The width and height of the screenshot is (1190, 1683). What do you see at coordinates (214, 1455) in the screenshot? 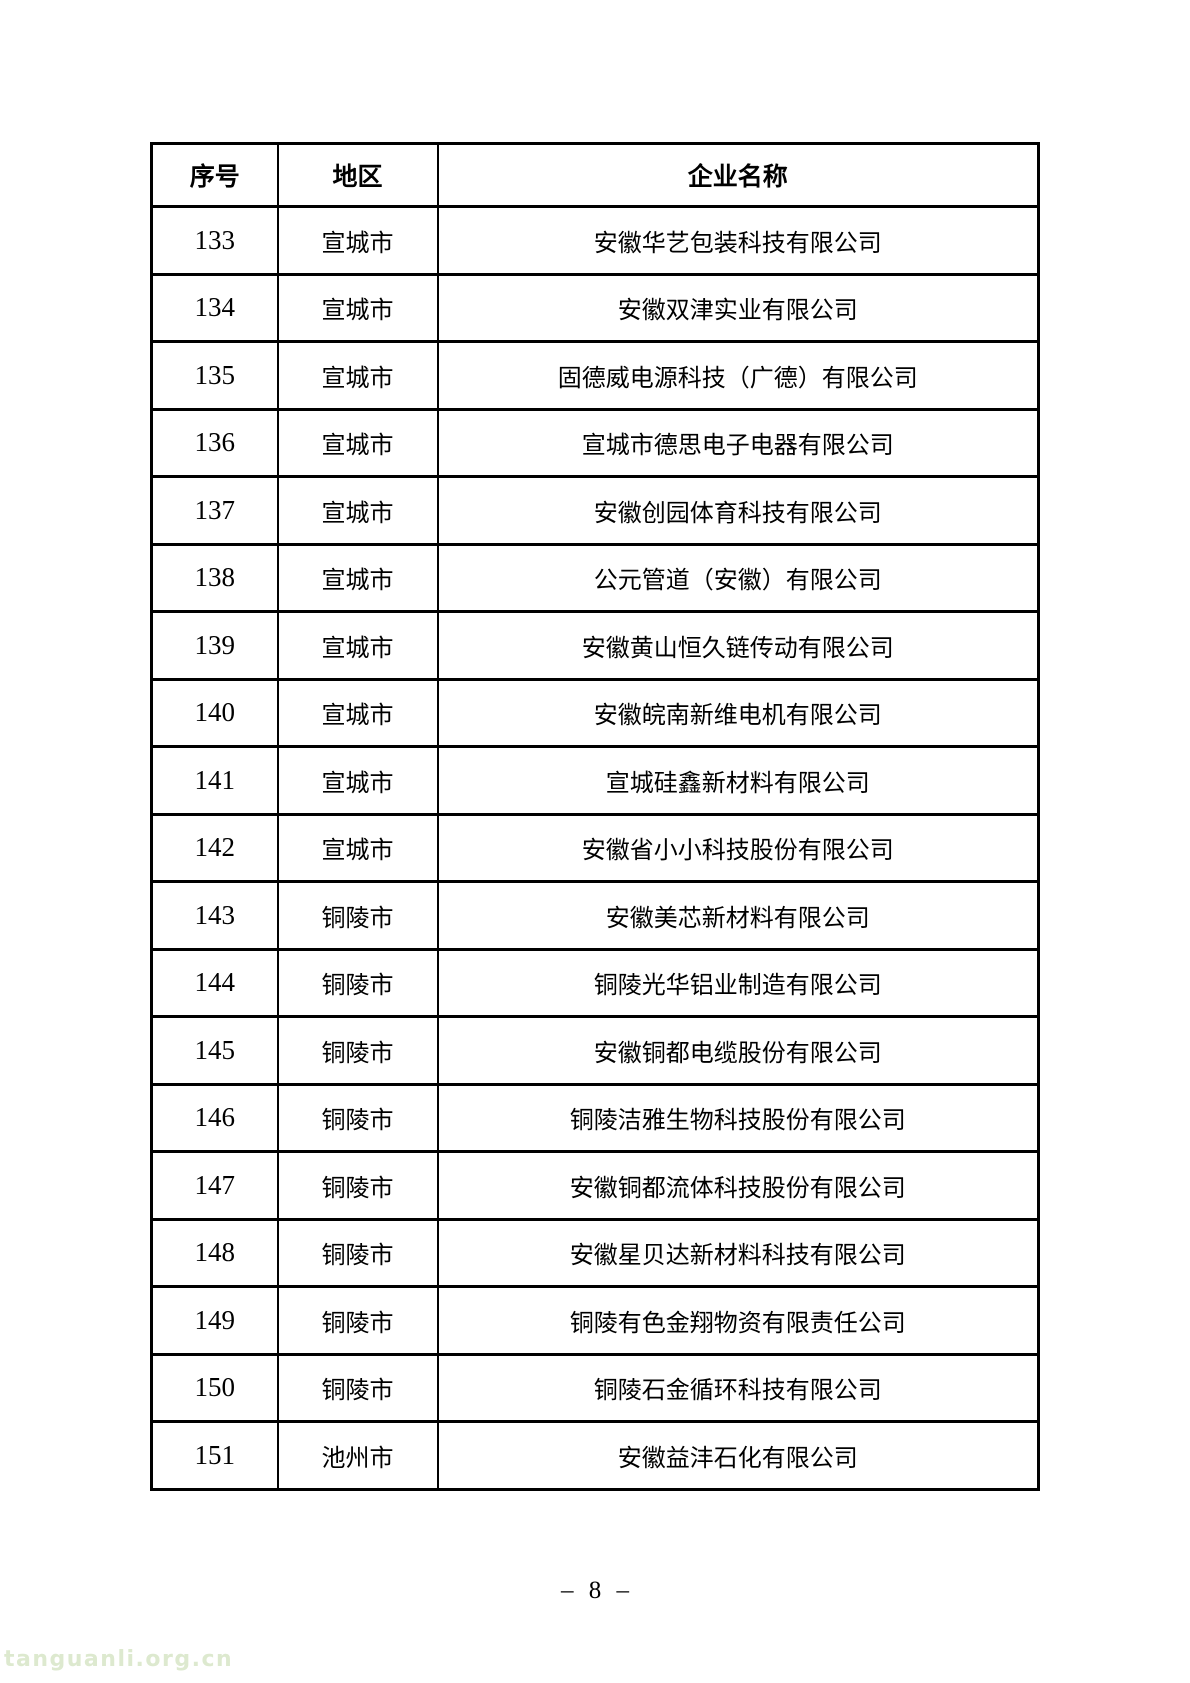
I see `cell-serial-number: 151` at bounding box center [214, 1455].